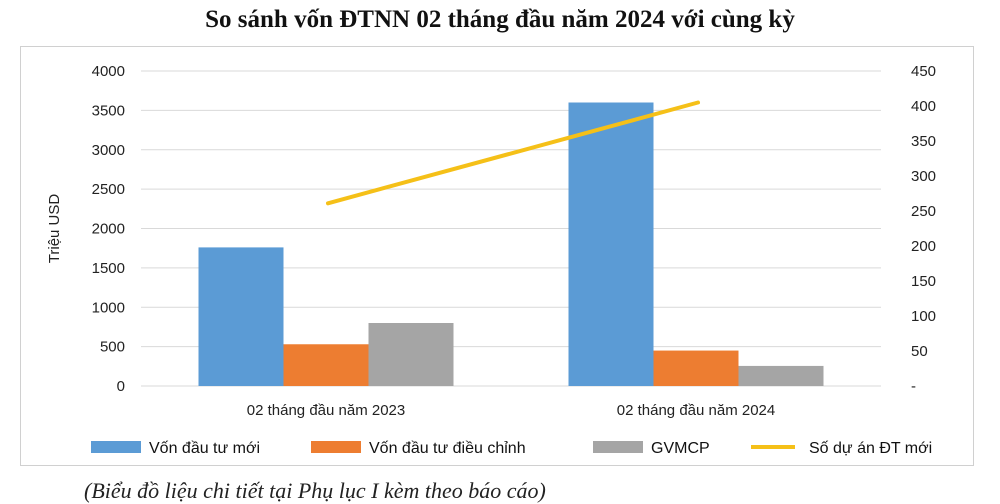 Image resolution: width=1000 pixels, height=504 pixels. Describe the element at coordinates (447, 448) in the screenshot. I see `legend-label-2: Vốn đầu tư điều chỉnh` at that location.